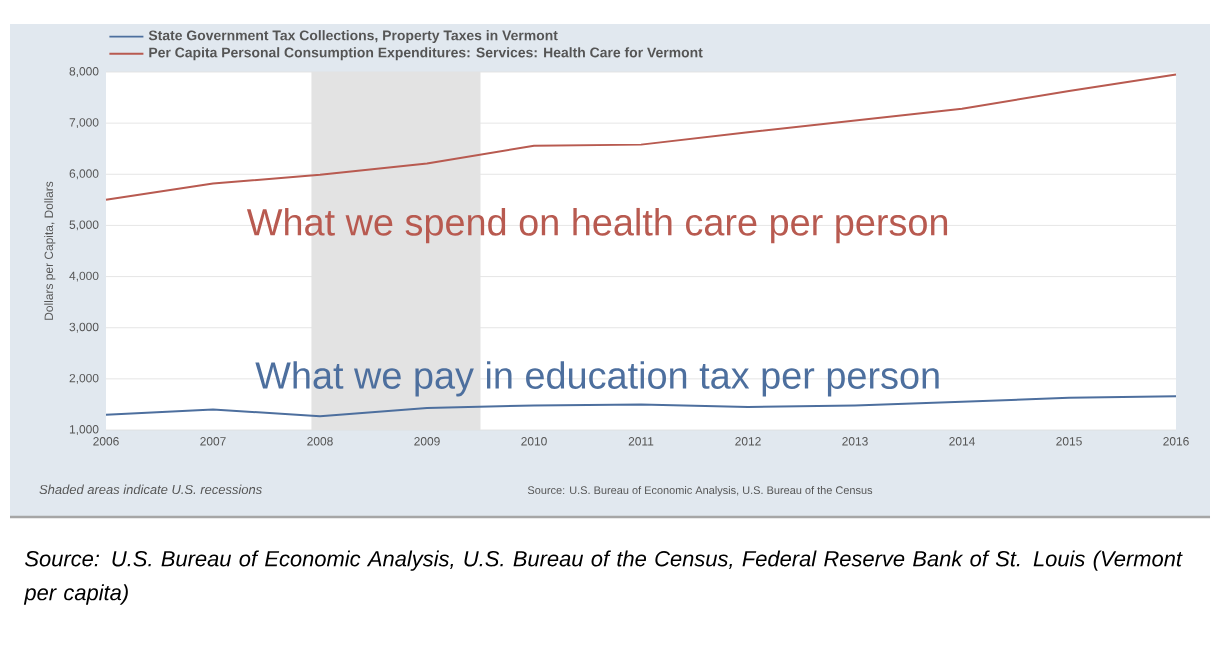  What do you see at coordinates (603, 577) in the screenshot?
I see `source-note: Source: U.S. Bureau of Economic Analysis, U.S. Bureau of the Census, Federal Reserve Bank of St. Louis (Vermont per capita)` at bounding box center [603, 577].